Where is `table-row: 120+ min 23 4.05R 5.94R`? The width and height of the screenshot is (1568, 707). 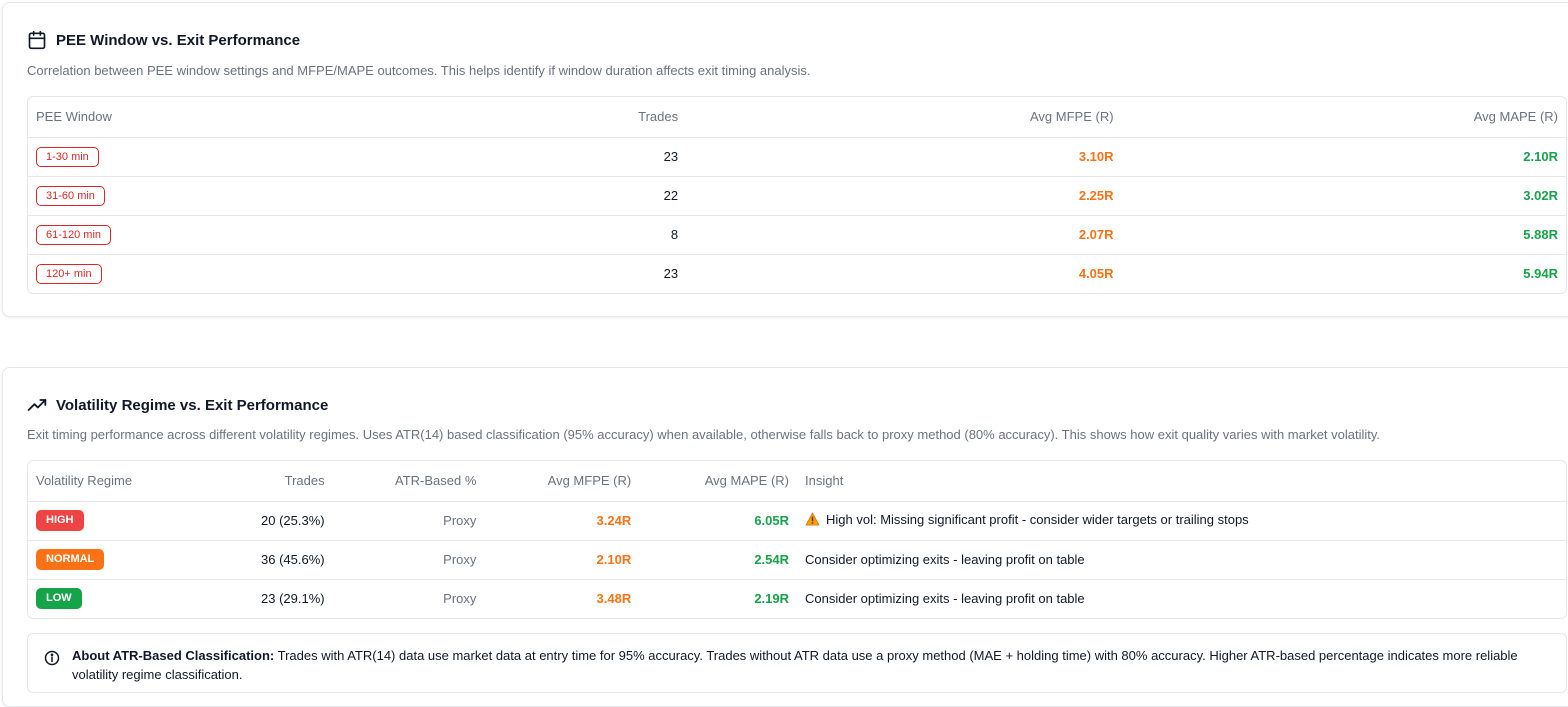 table-row: 120+ min 23 4.05R 5.94R is located at coordinates (797, 273).